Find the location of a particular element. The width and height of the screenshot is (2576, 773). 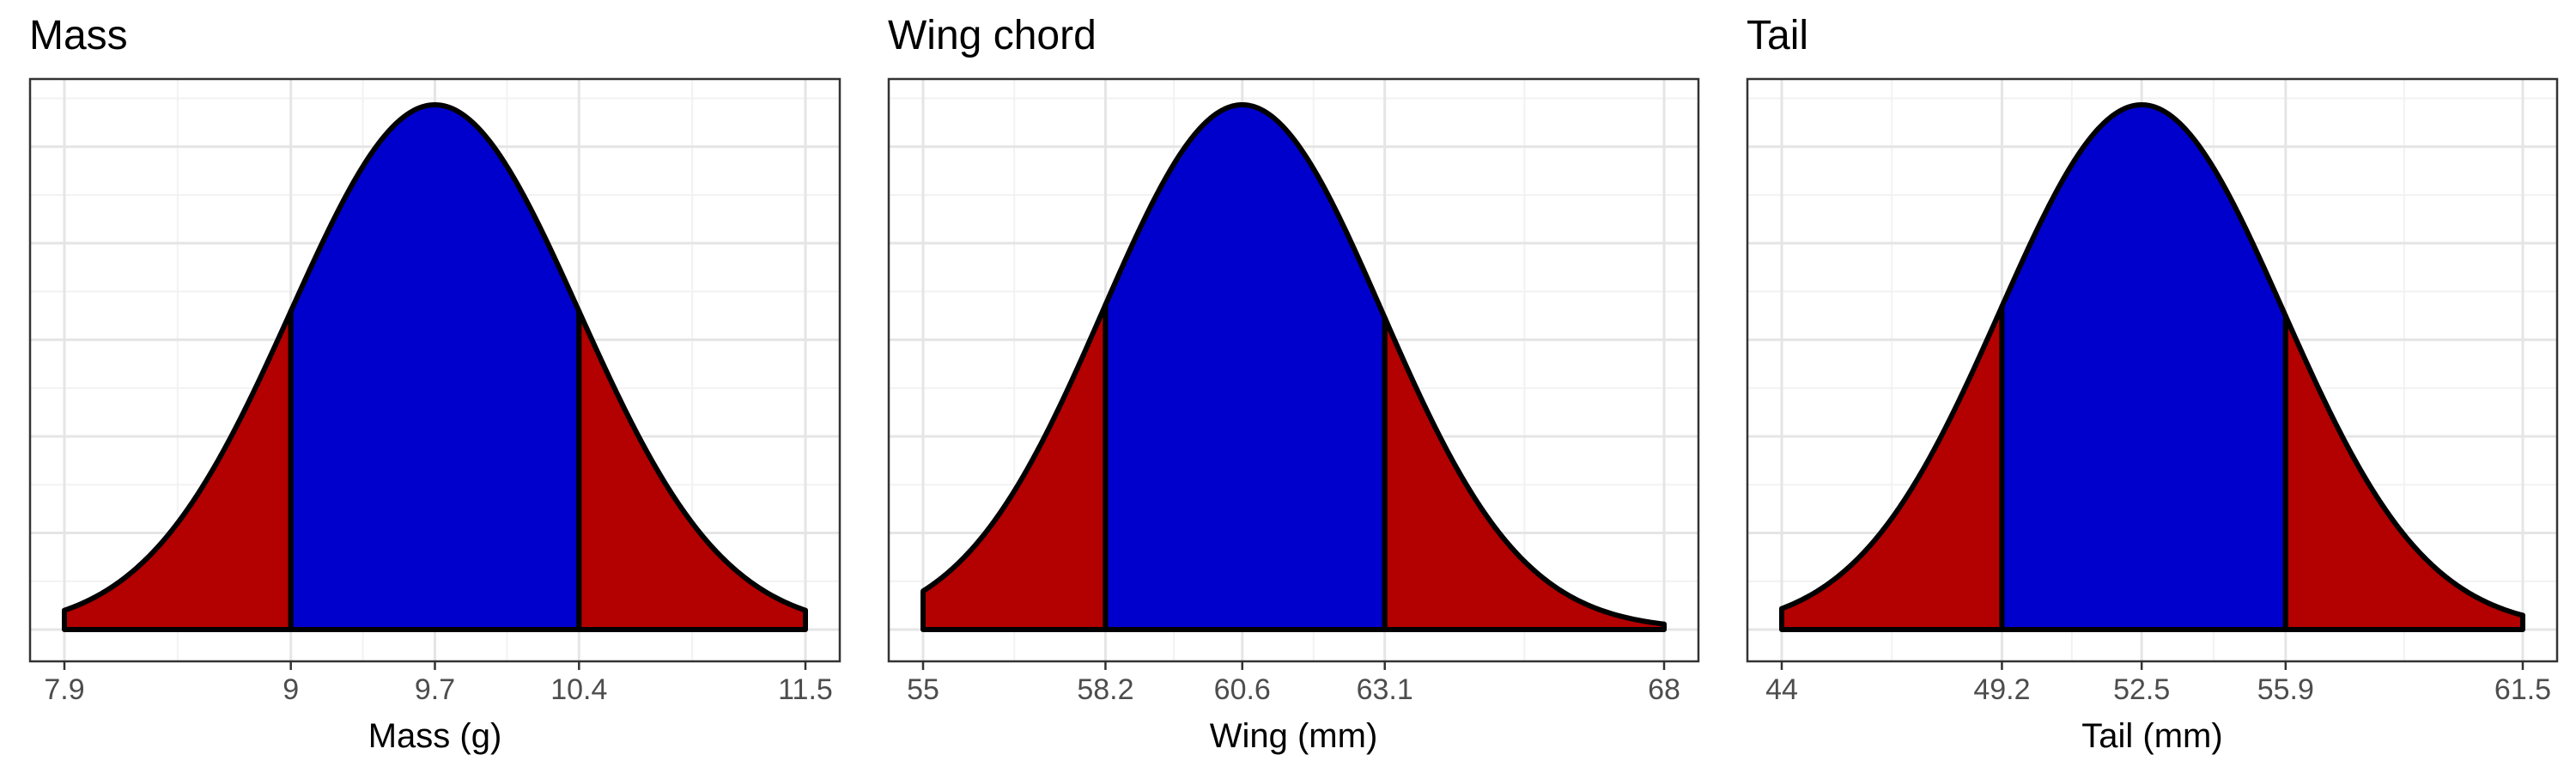

x-tick-label: 9.7 is located at coordinates (435, 689).